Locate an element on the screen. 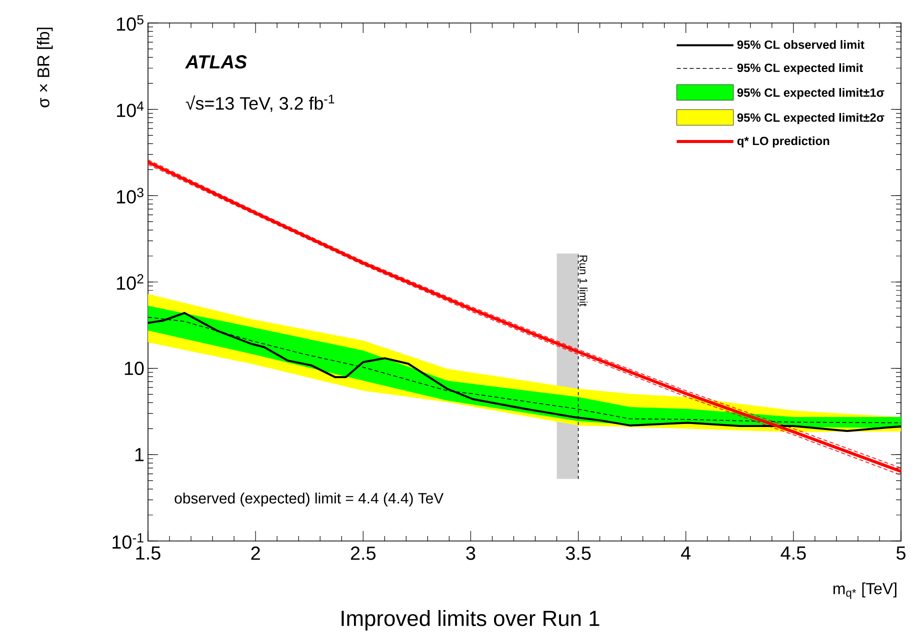  y-tick-label: 1 is located at coordinates (139, 455).